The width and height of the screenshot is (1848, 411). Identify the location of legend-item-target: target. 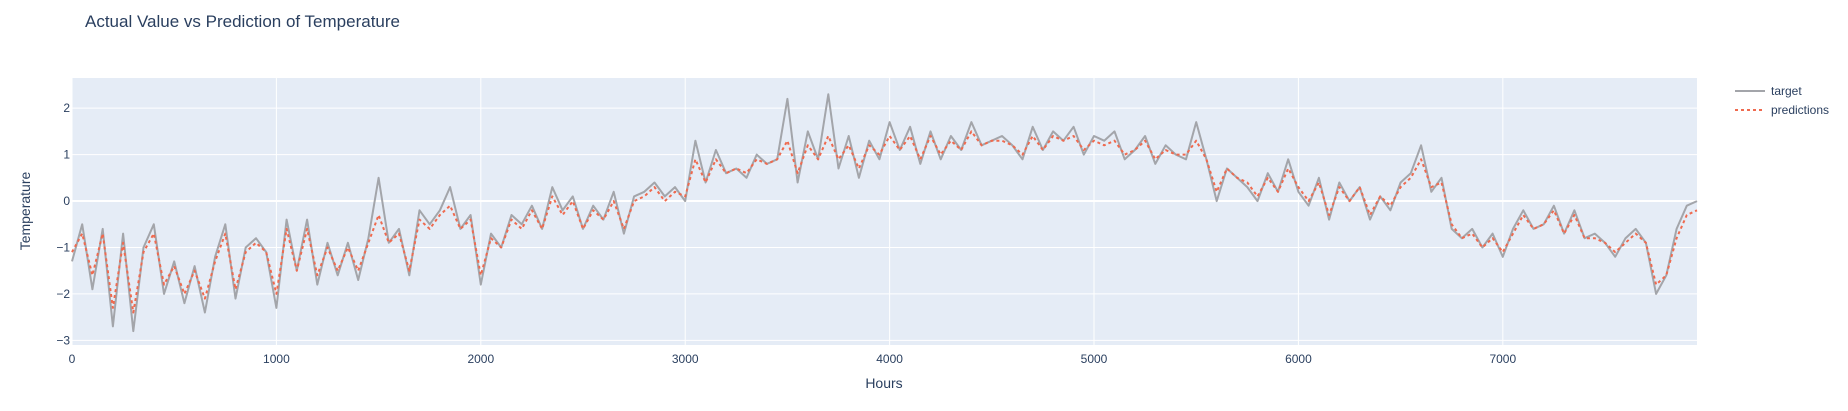
(1768, 91).